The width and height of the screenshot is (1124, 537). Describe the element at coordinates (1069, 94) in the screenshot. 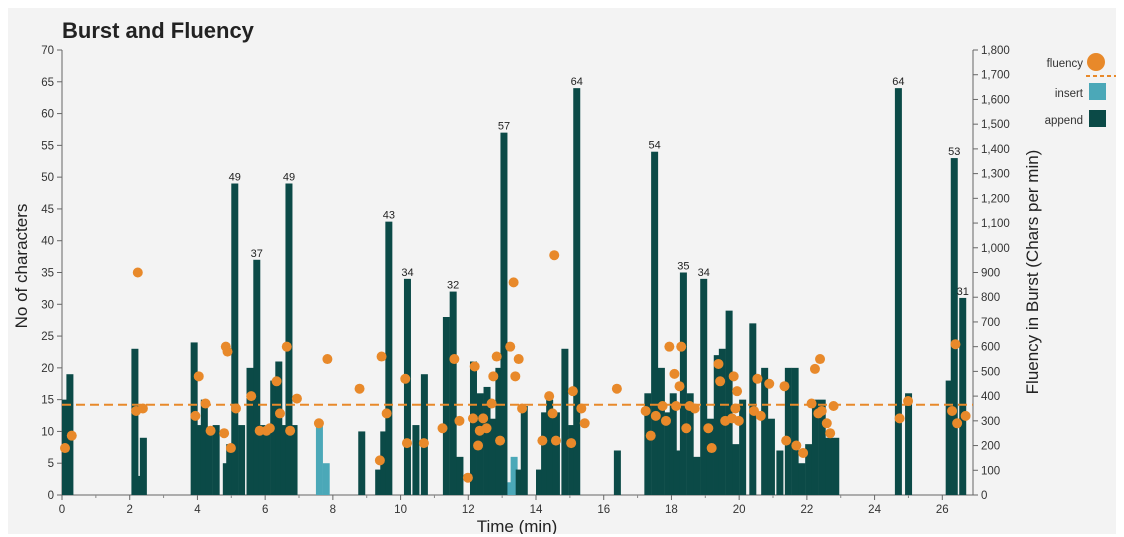

I see `legend-label-insert: insert` at that location.